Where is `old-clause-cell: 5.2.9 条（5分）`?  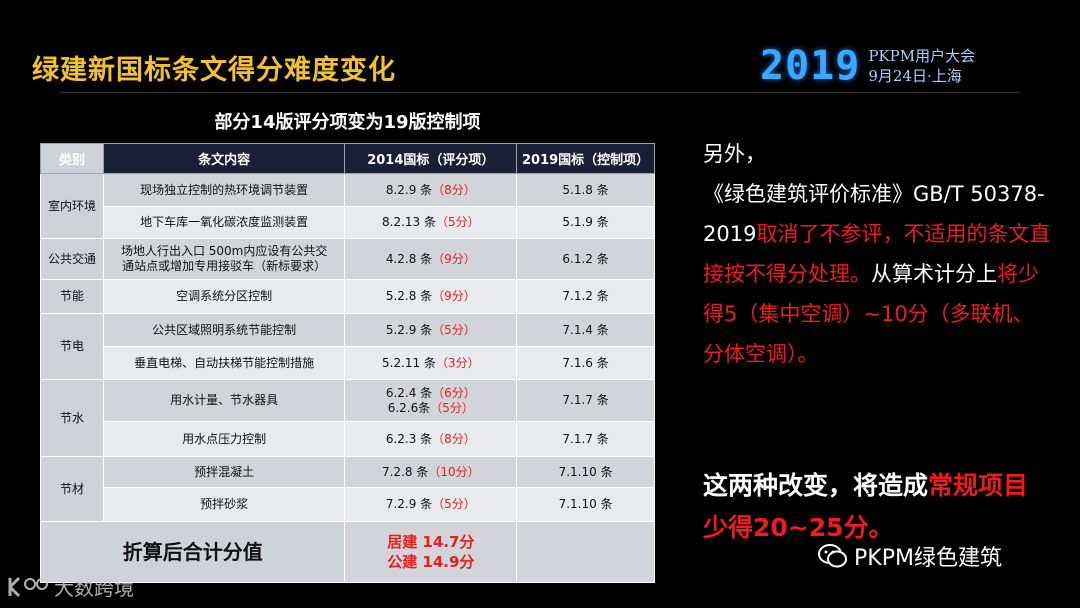 old-clause-cell: 5.2.9 条（5分） is located at coordinates (431, 330).